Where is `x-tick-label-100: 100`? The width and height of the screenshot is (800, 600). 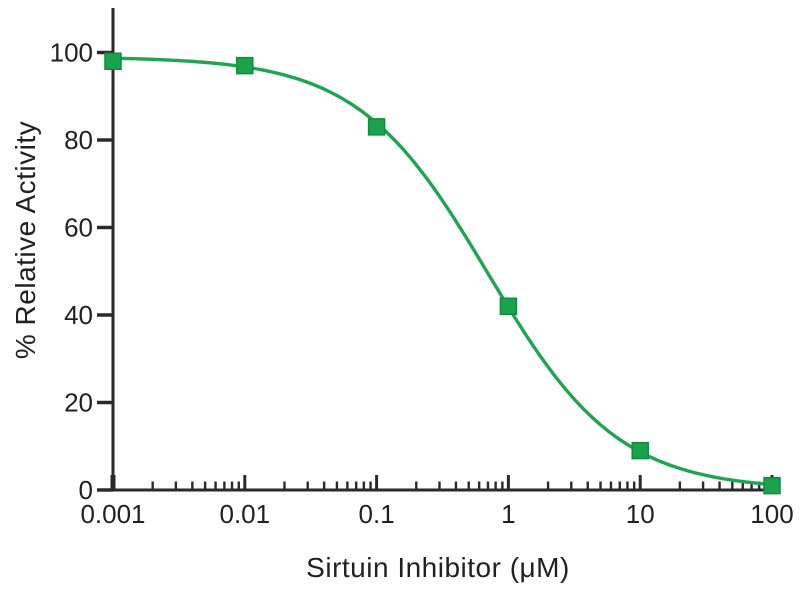 x-tick-label-100: 100 is located at coordinates (771, 514).